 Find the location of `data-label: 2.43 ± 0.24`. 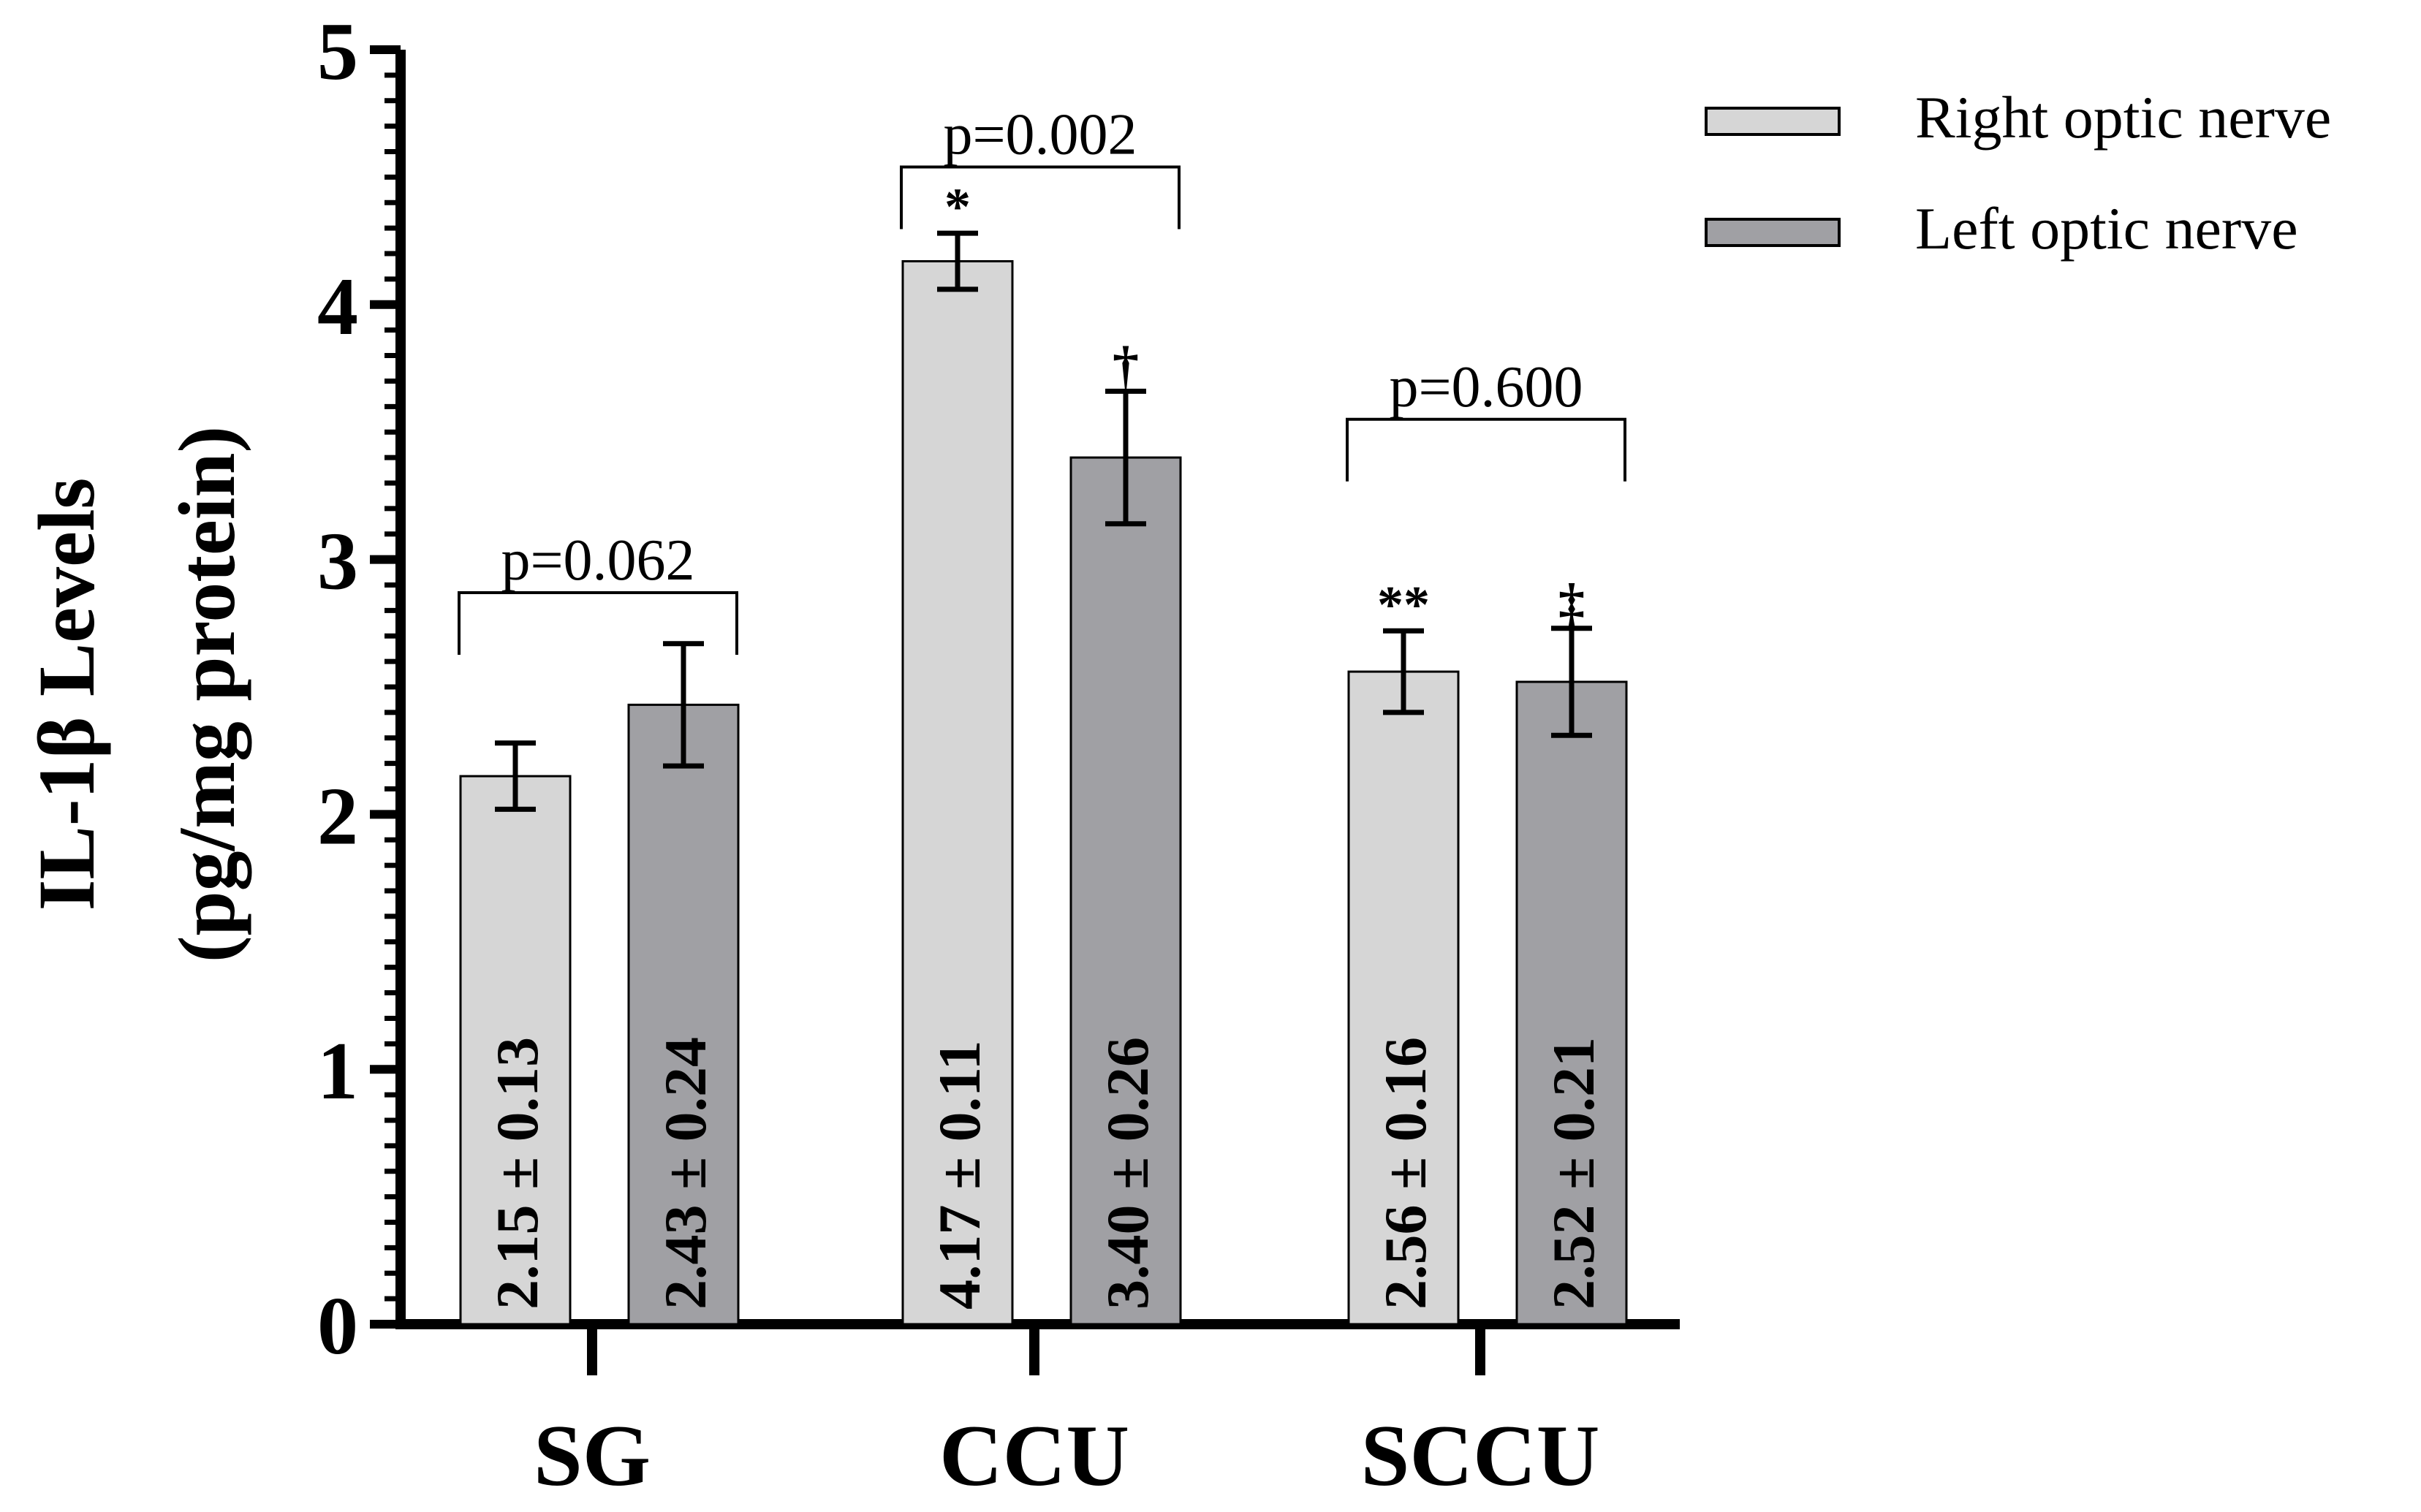

data-label: 2.43 ± 0.24 is located at coordinates (685, 1173).